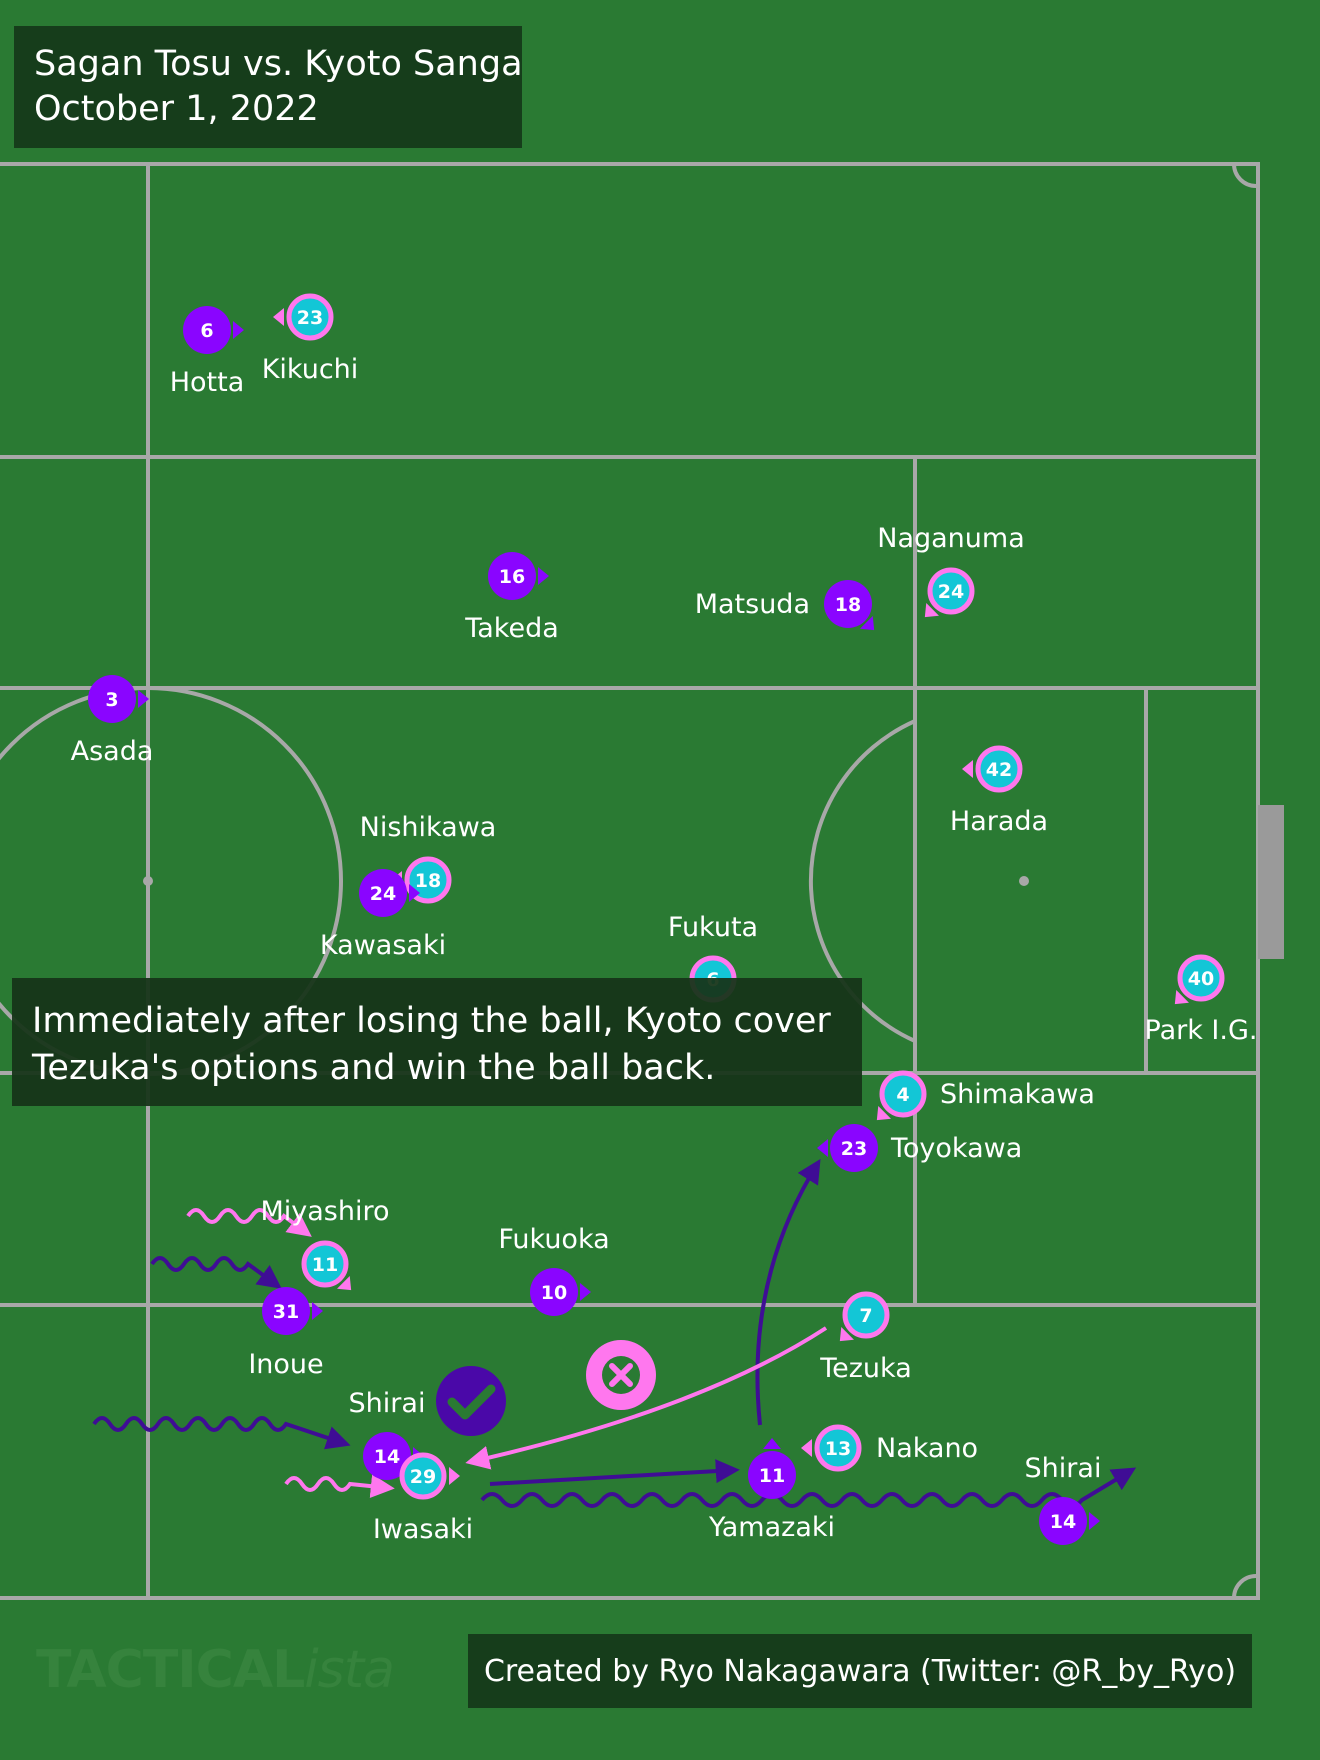  What do you see at coordinates (999, 791) in the screenshot?
I see `player-token: 42 Harada` at bounding box center [999, 791].